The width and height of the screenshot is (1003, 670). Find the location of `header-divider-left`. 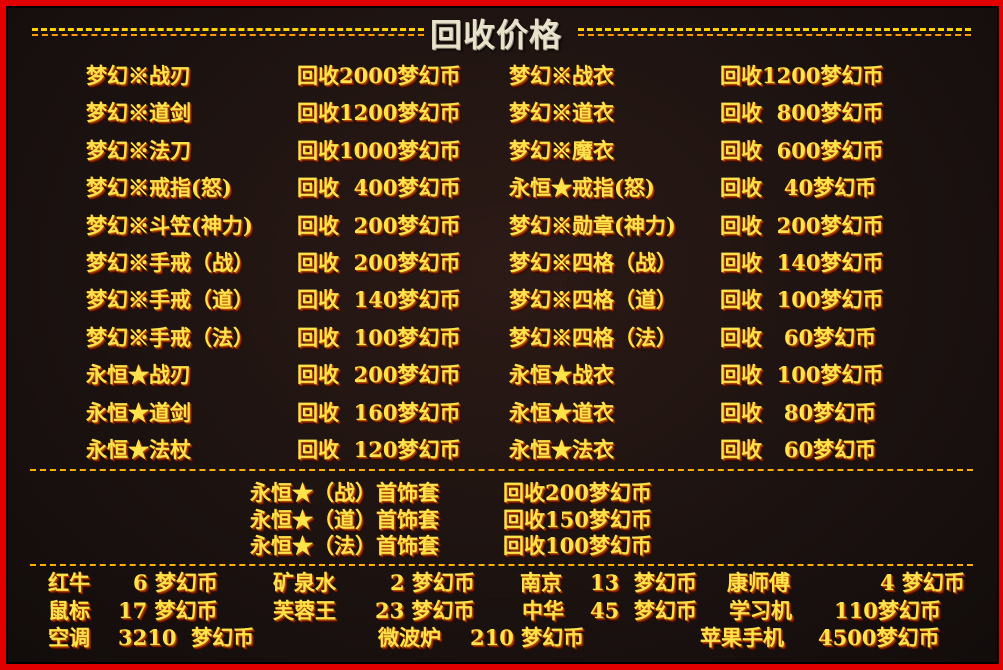

header-divider-left is located at coordinates (228, 29).